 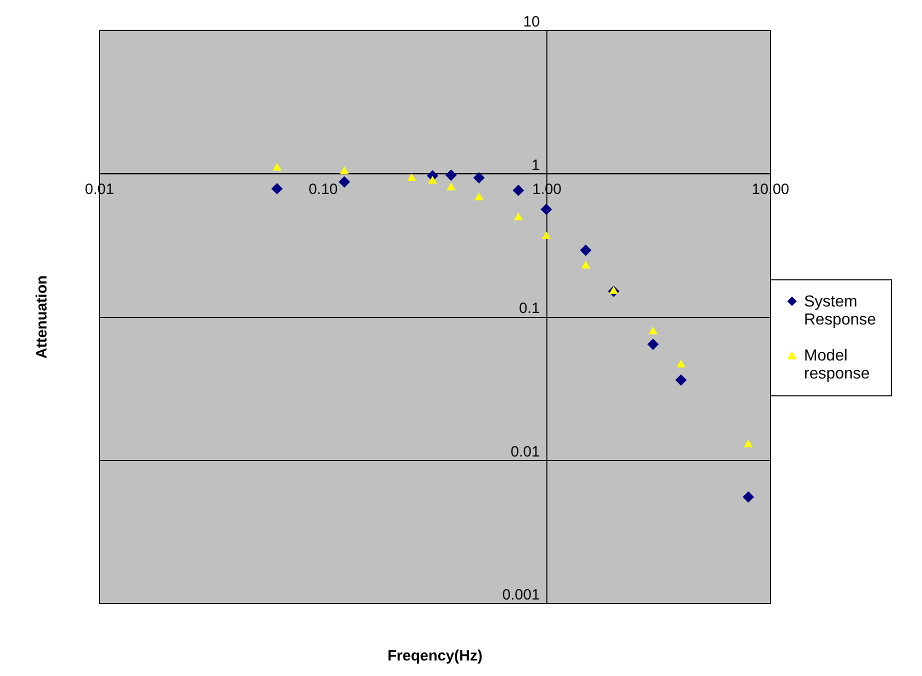 I want to click on x-tick-label: 0.10, so click(x=323, y=189).